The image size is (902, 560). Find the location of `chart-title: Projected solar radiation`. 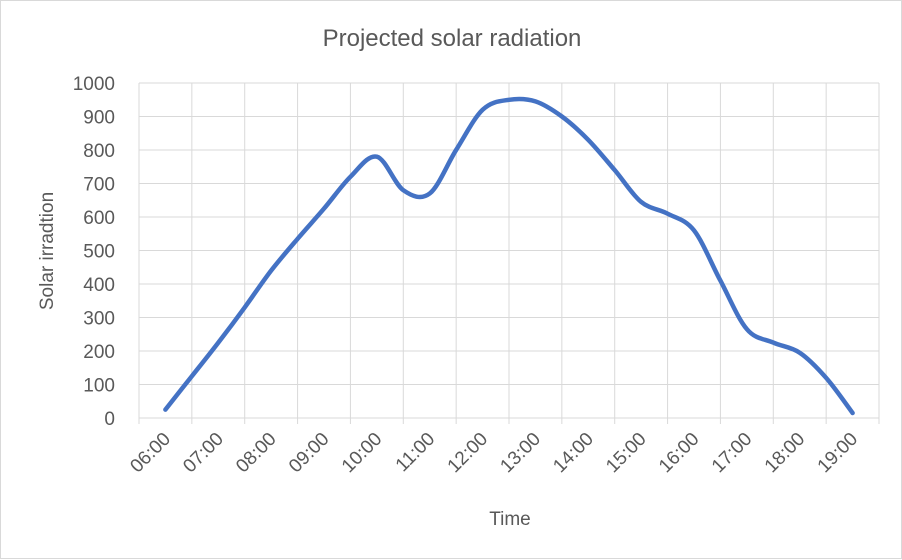

chart-title: Projected solar radiation is located at coordinates (452, 38).